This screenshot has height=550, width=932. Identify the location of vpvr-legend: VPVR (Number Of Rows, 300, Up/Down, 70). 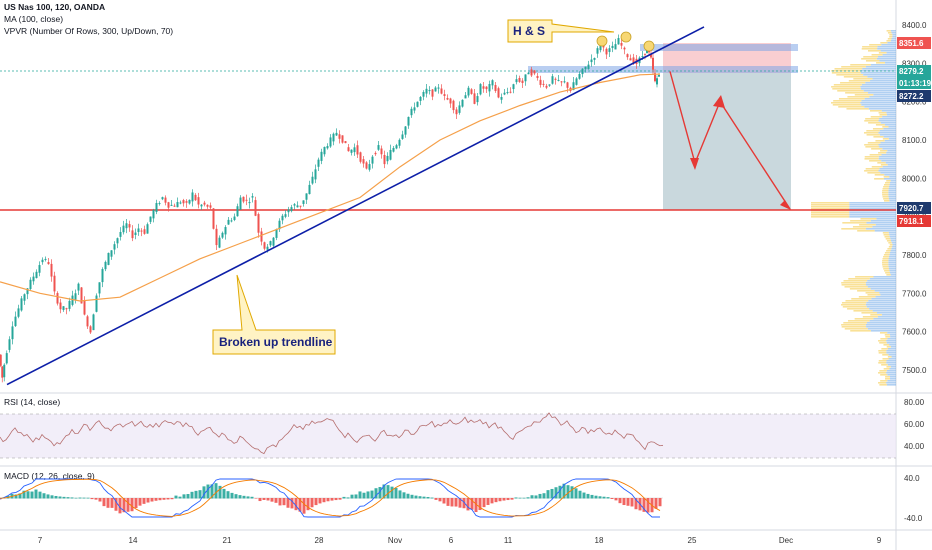
(89, 31).